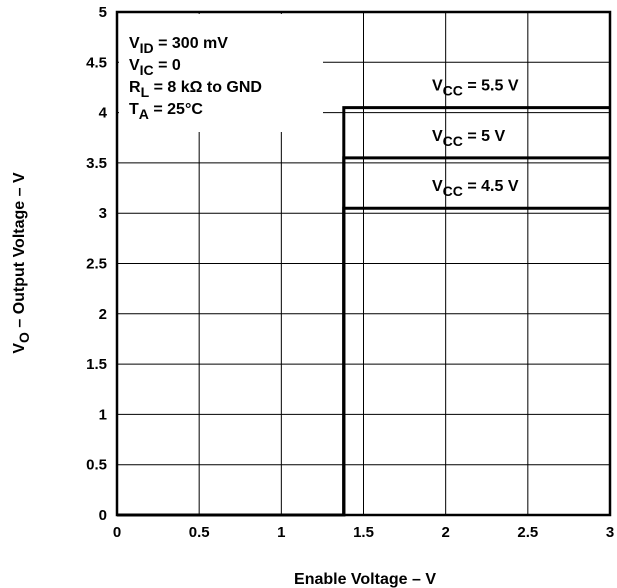 This screenshot has height=588, width=617. I want to click on y-axis-label-rest: – Output Voltage – V, so click(19, 252).